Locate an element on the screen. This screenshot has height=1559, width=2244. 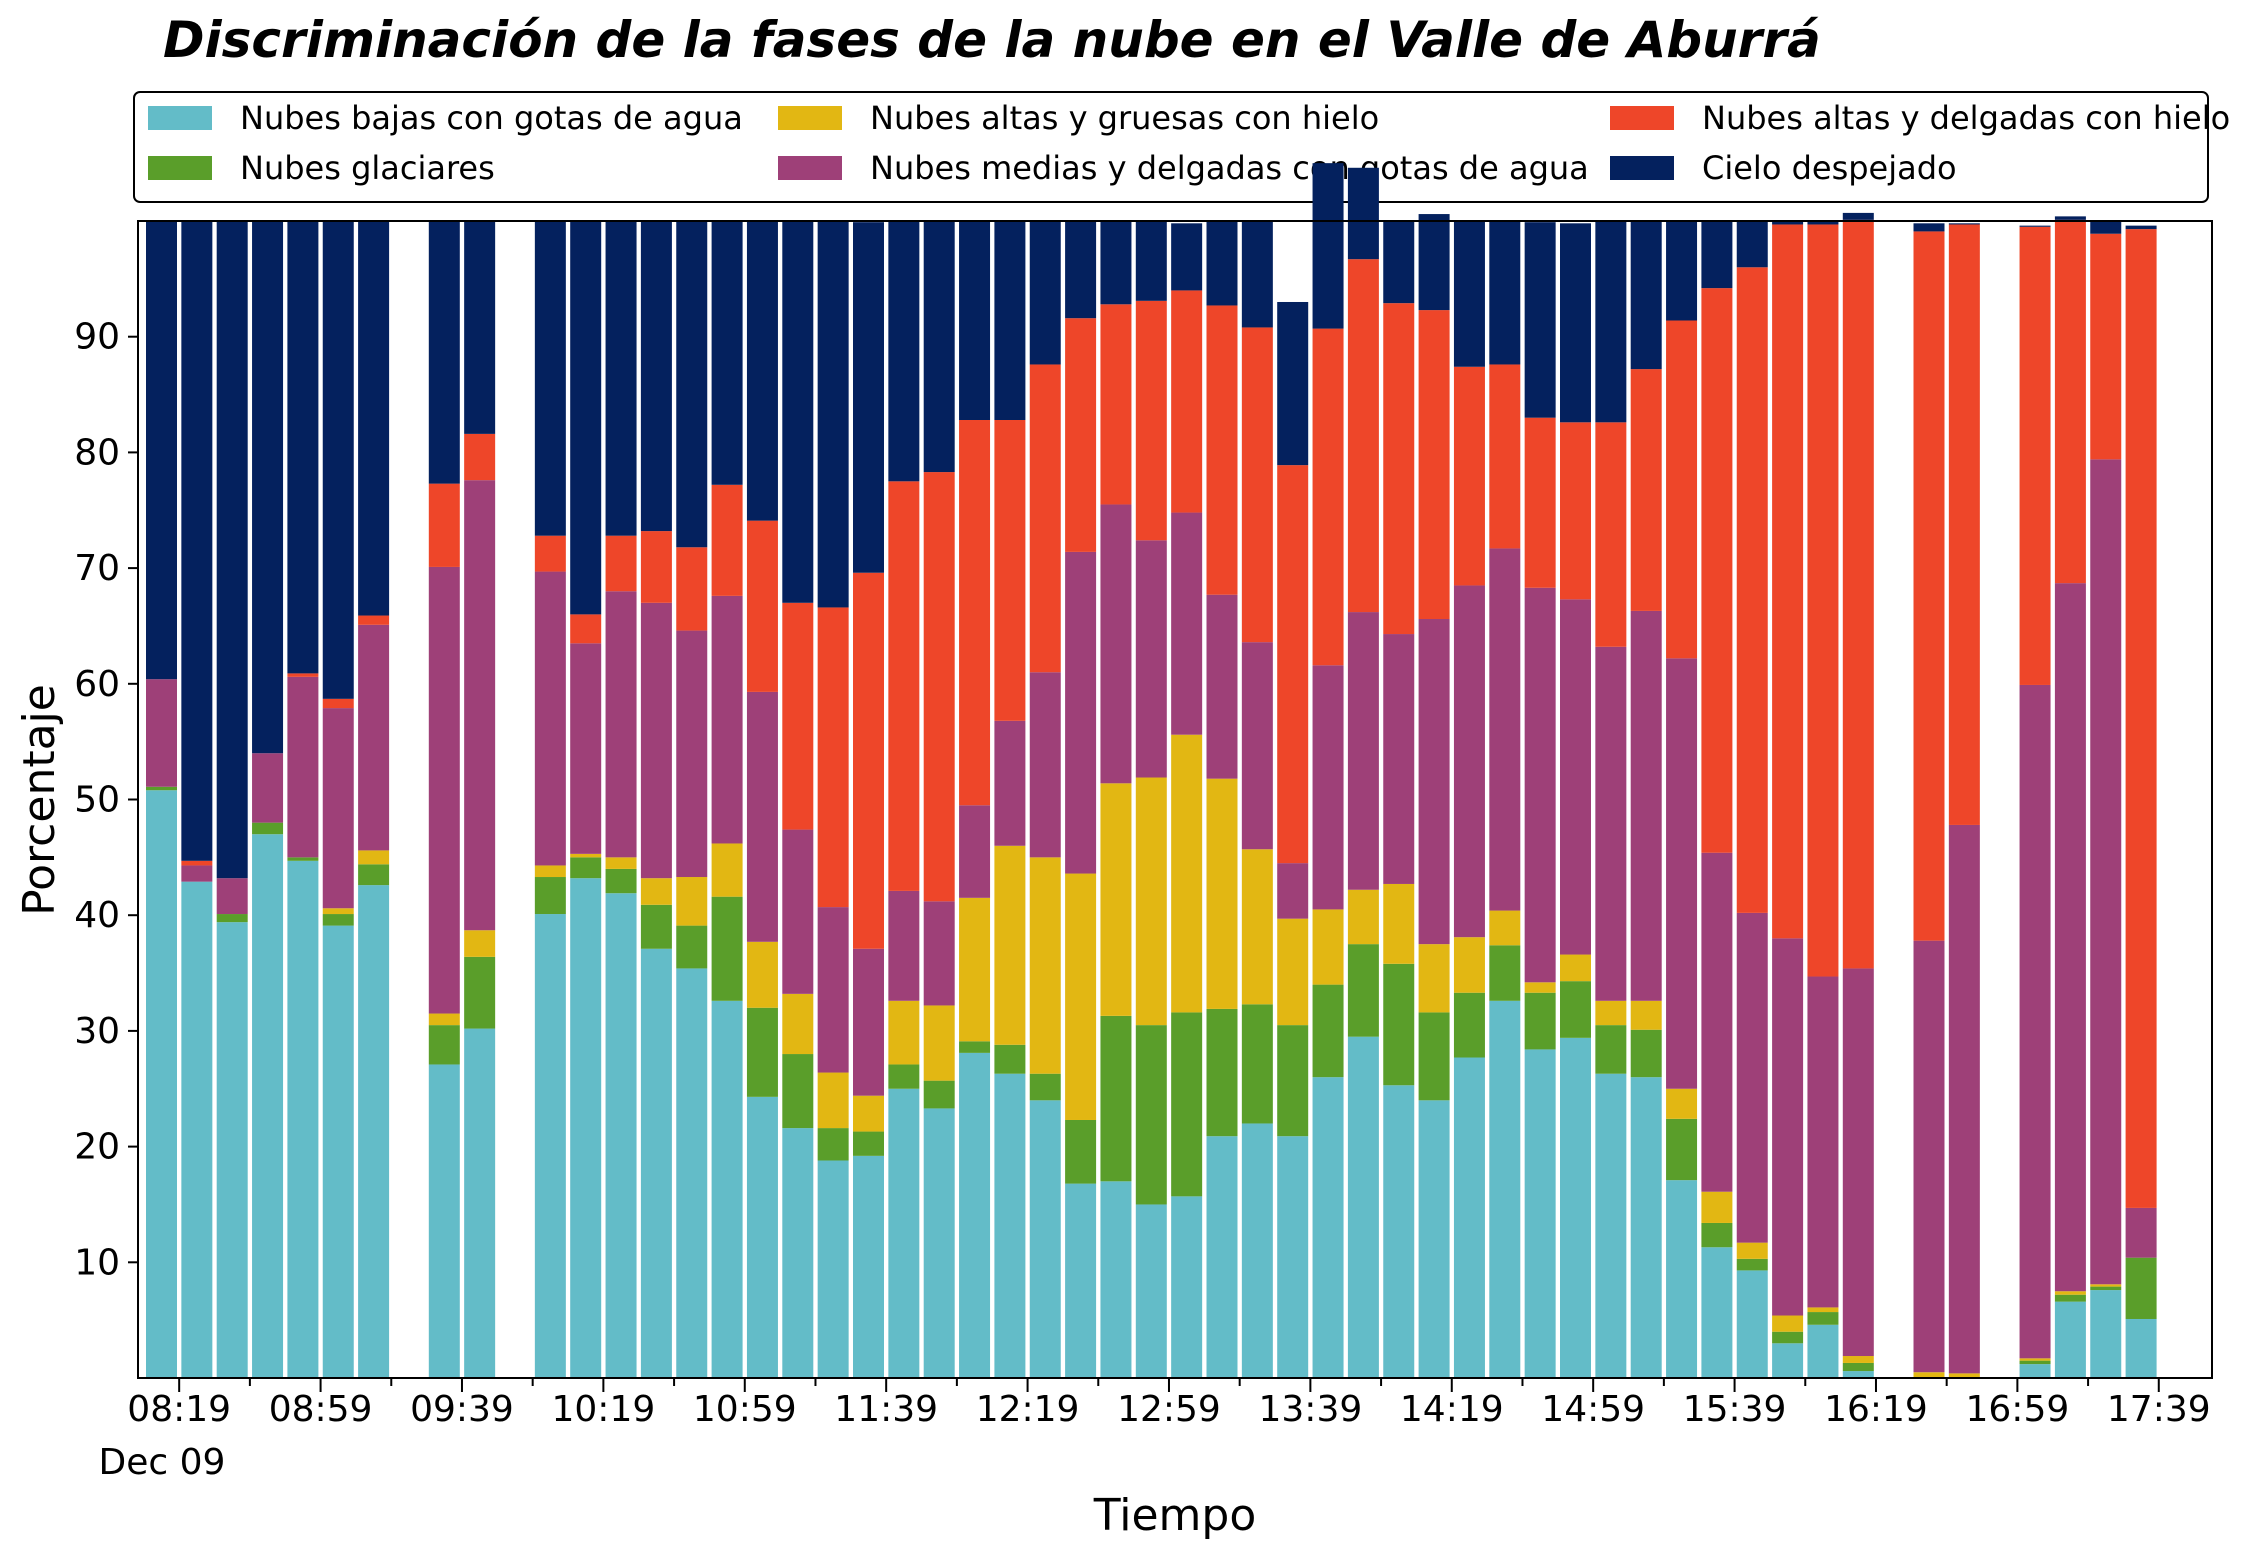
y-tick-label: 80 is located at coordinates (97, 452).